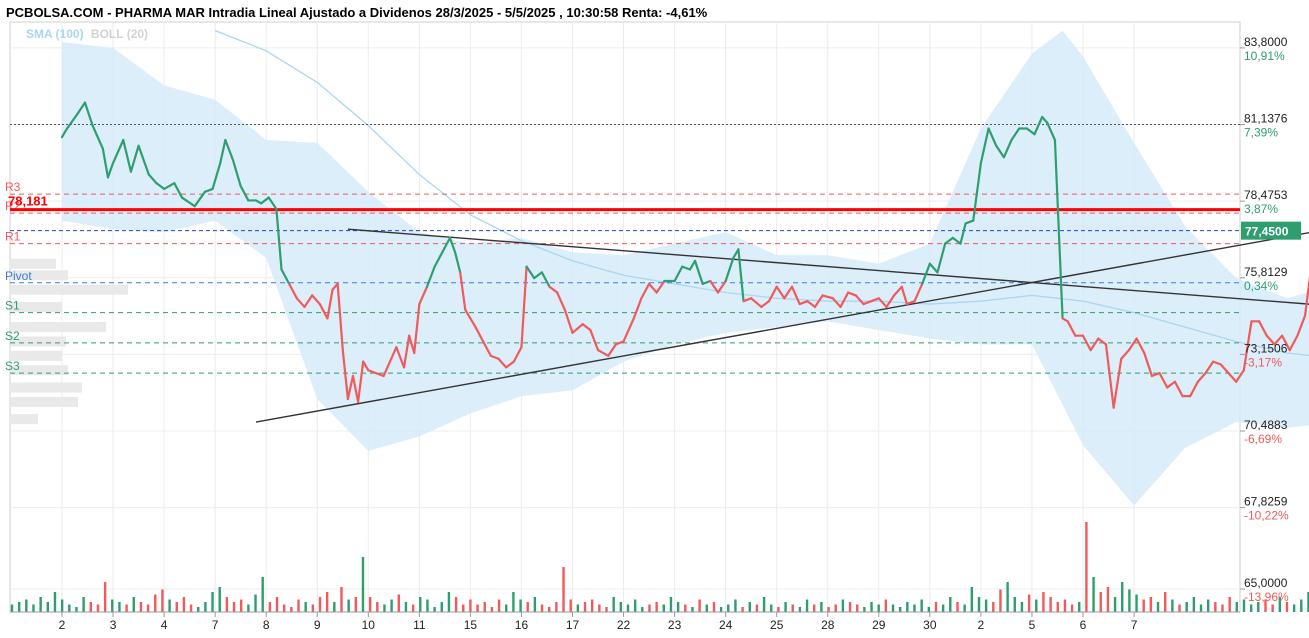 The height and width of the screenshot is (638, 1309). What do you see at coordinates (12, 336) in the screenshot?
I see `level-label-s2: S2` at bounding box center [12, 336].